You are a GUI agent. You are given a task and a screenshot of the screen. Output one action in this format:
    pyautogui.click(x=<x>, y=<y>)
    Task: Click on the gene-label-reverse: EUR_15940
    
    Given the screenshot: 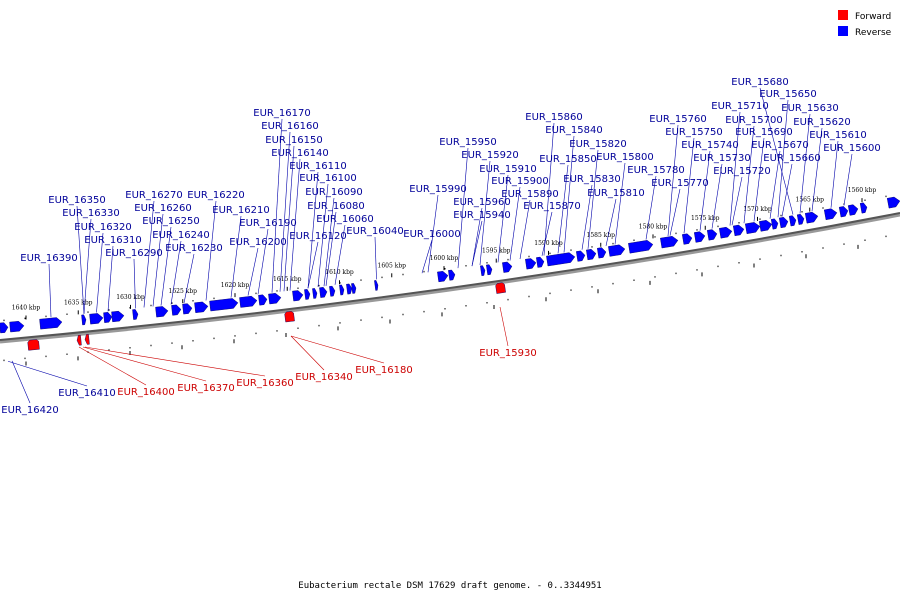 What is the action you would take?
    pyautogui.click(x=481, y=215)
    